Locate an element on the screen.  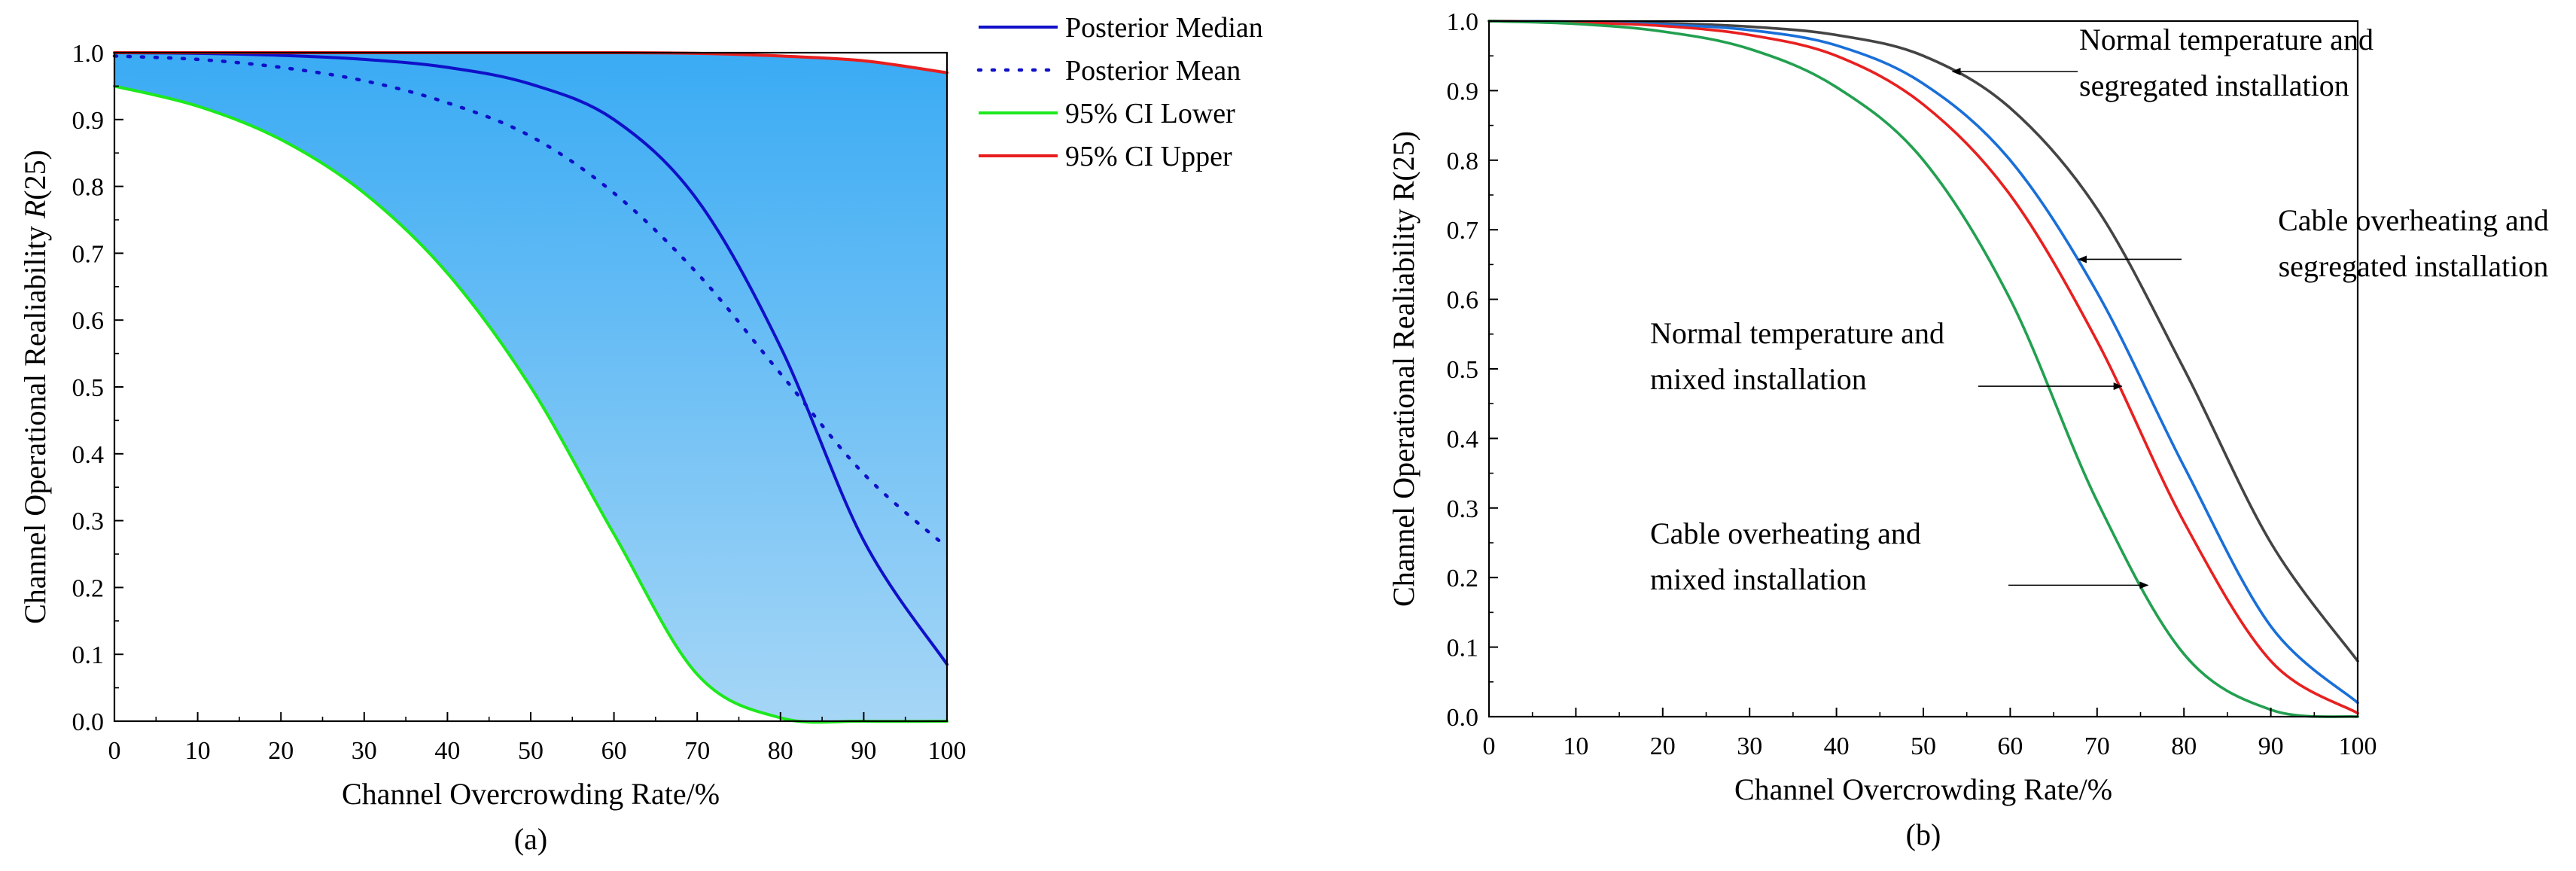
y-axis-label-prefix: Channel Operational Realiability is located at coordinates (35, 421).